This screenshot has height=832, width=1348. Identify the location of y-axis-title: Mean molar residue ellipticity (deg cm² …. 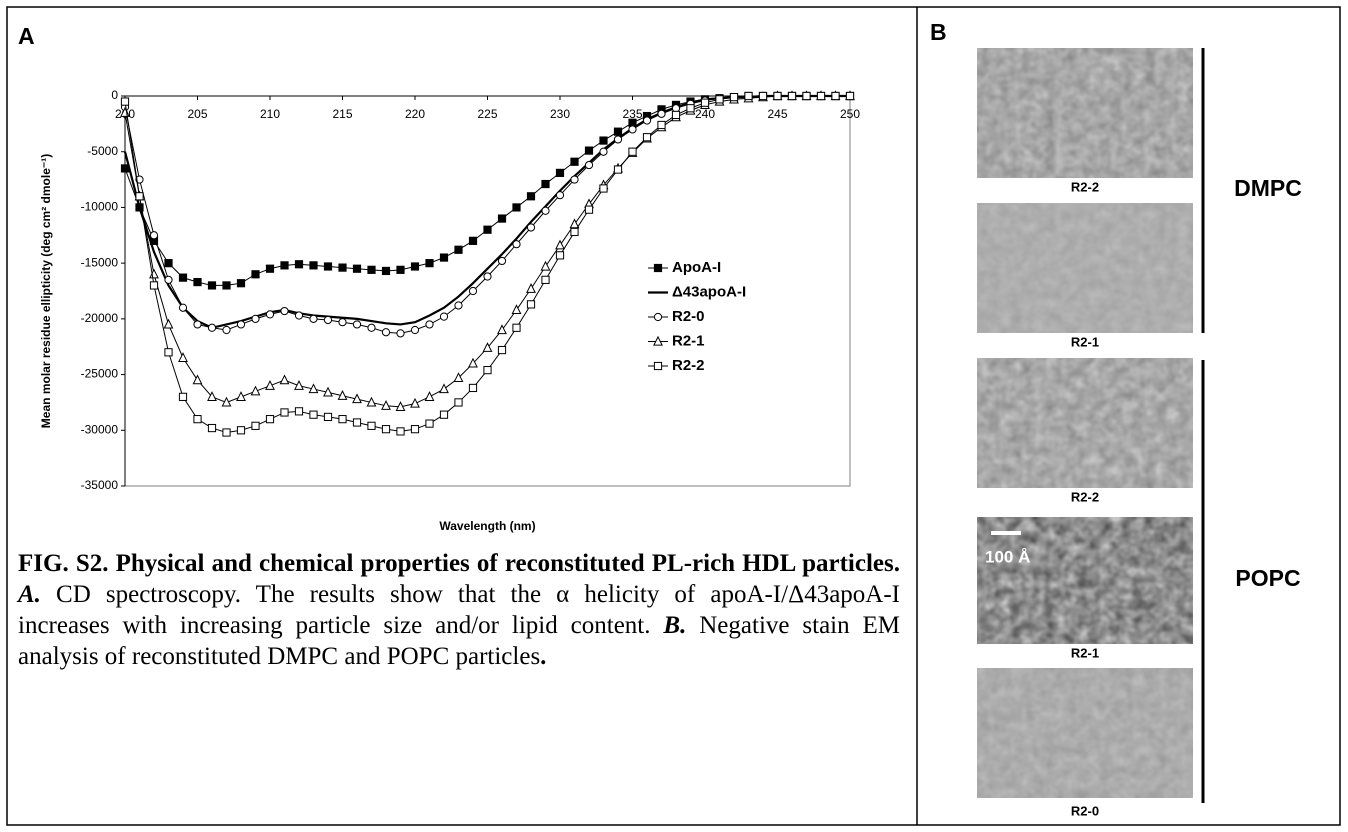
(46, 291).